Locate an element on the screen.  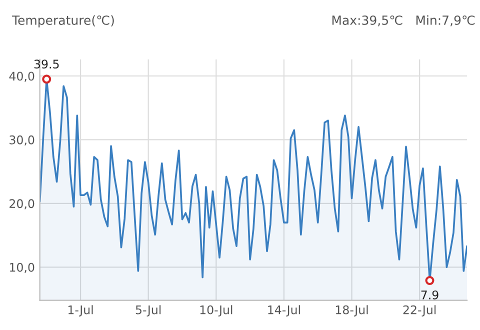
chart-title: Temperature(℃) is located at coordinates (63, 21).